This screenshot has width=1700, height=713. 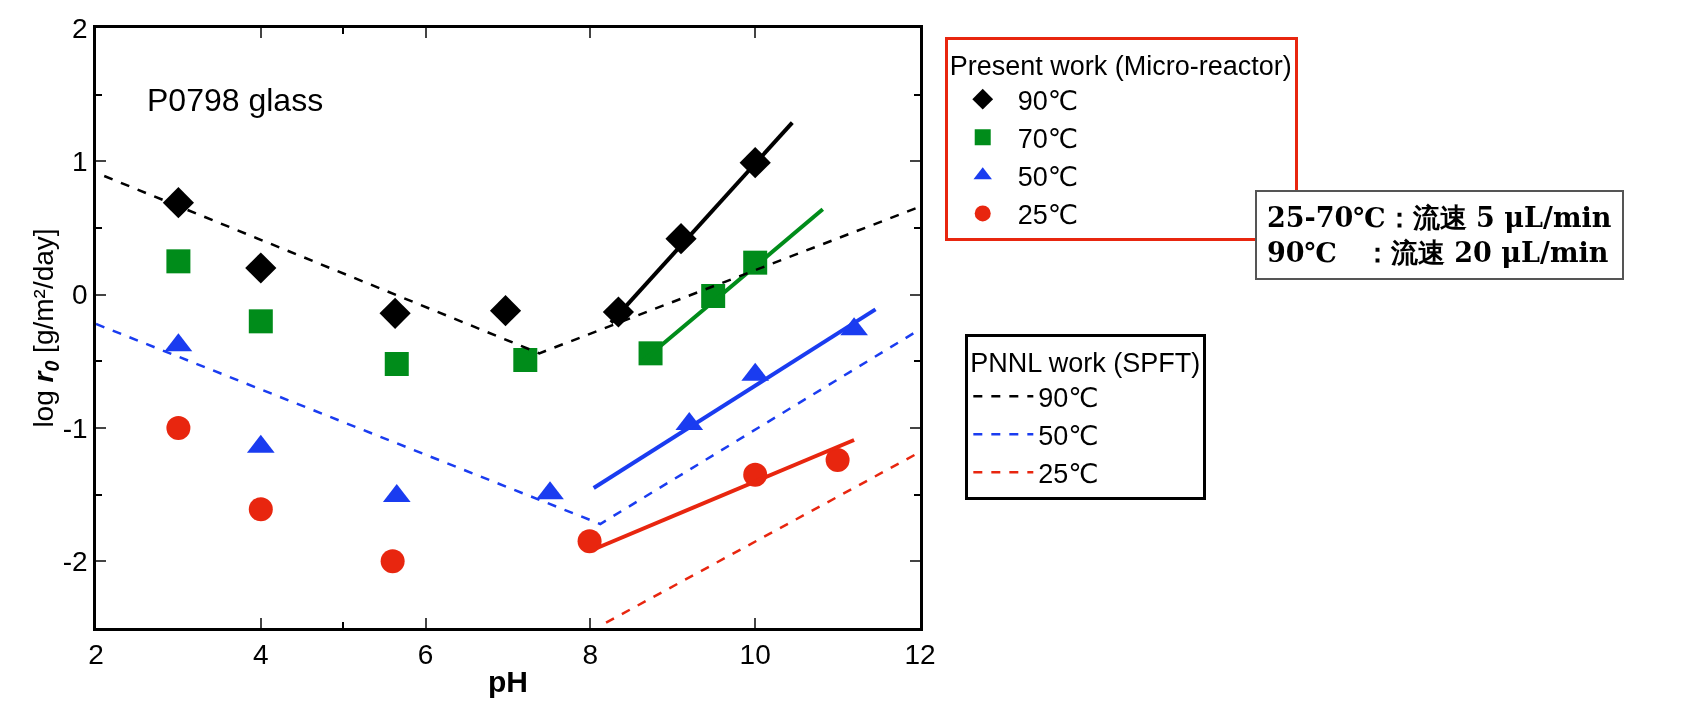 I want to click on y-tick-label: 0, so click(x=80, y=295).